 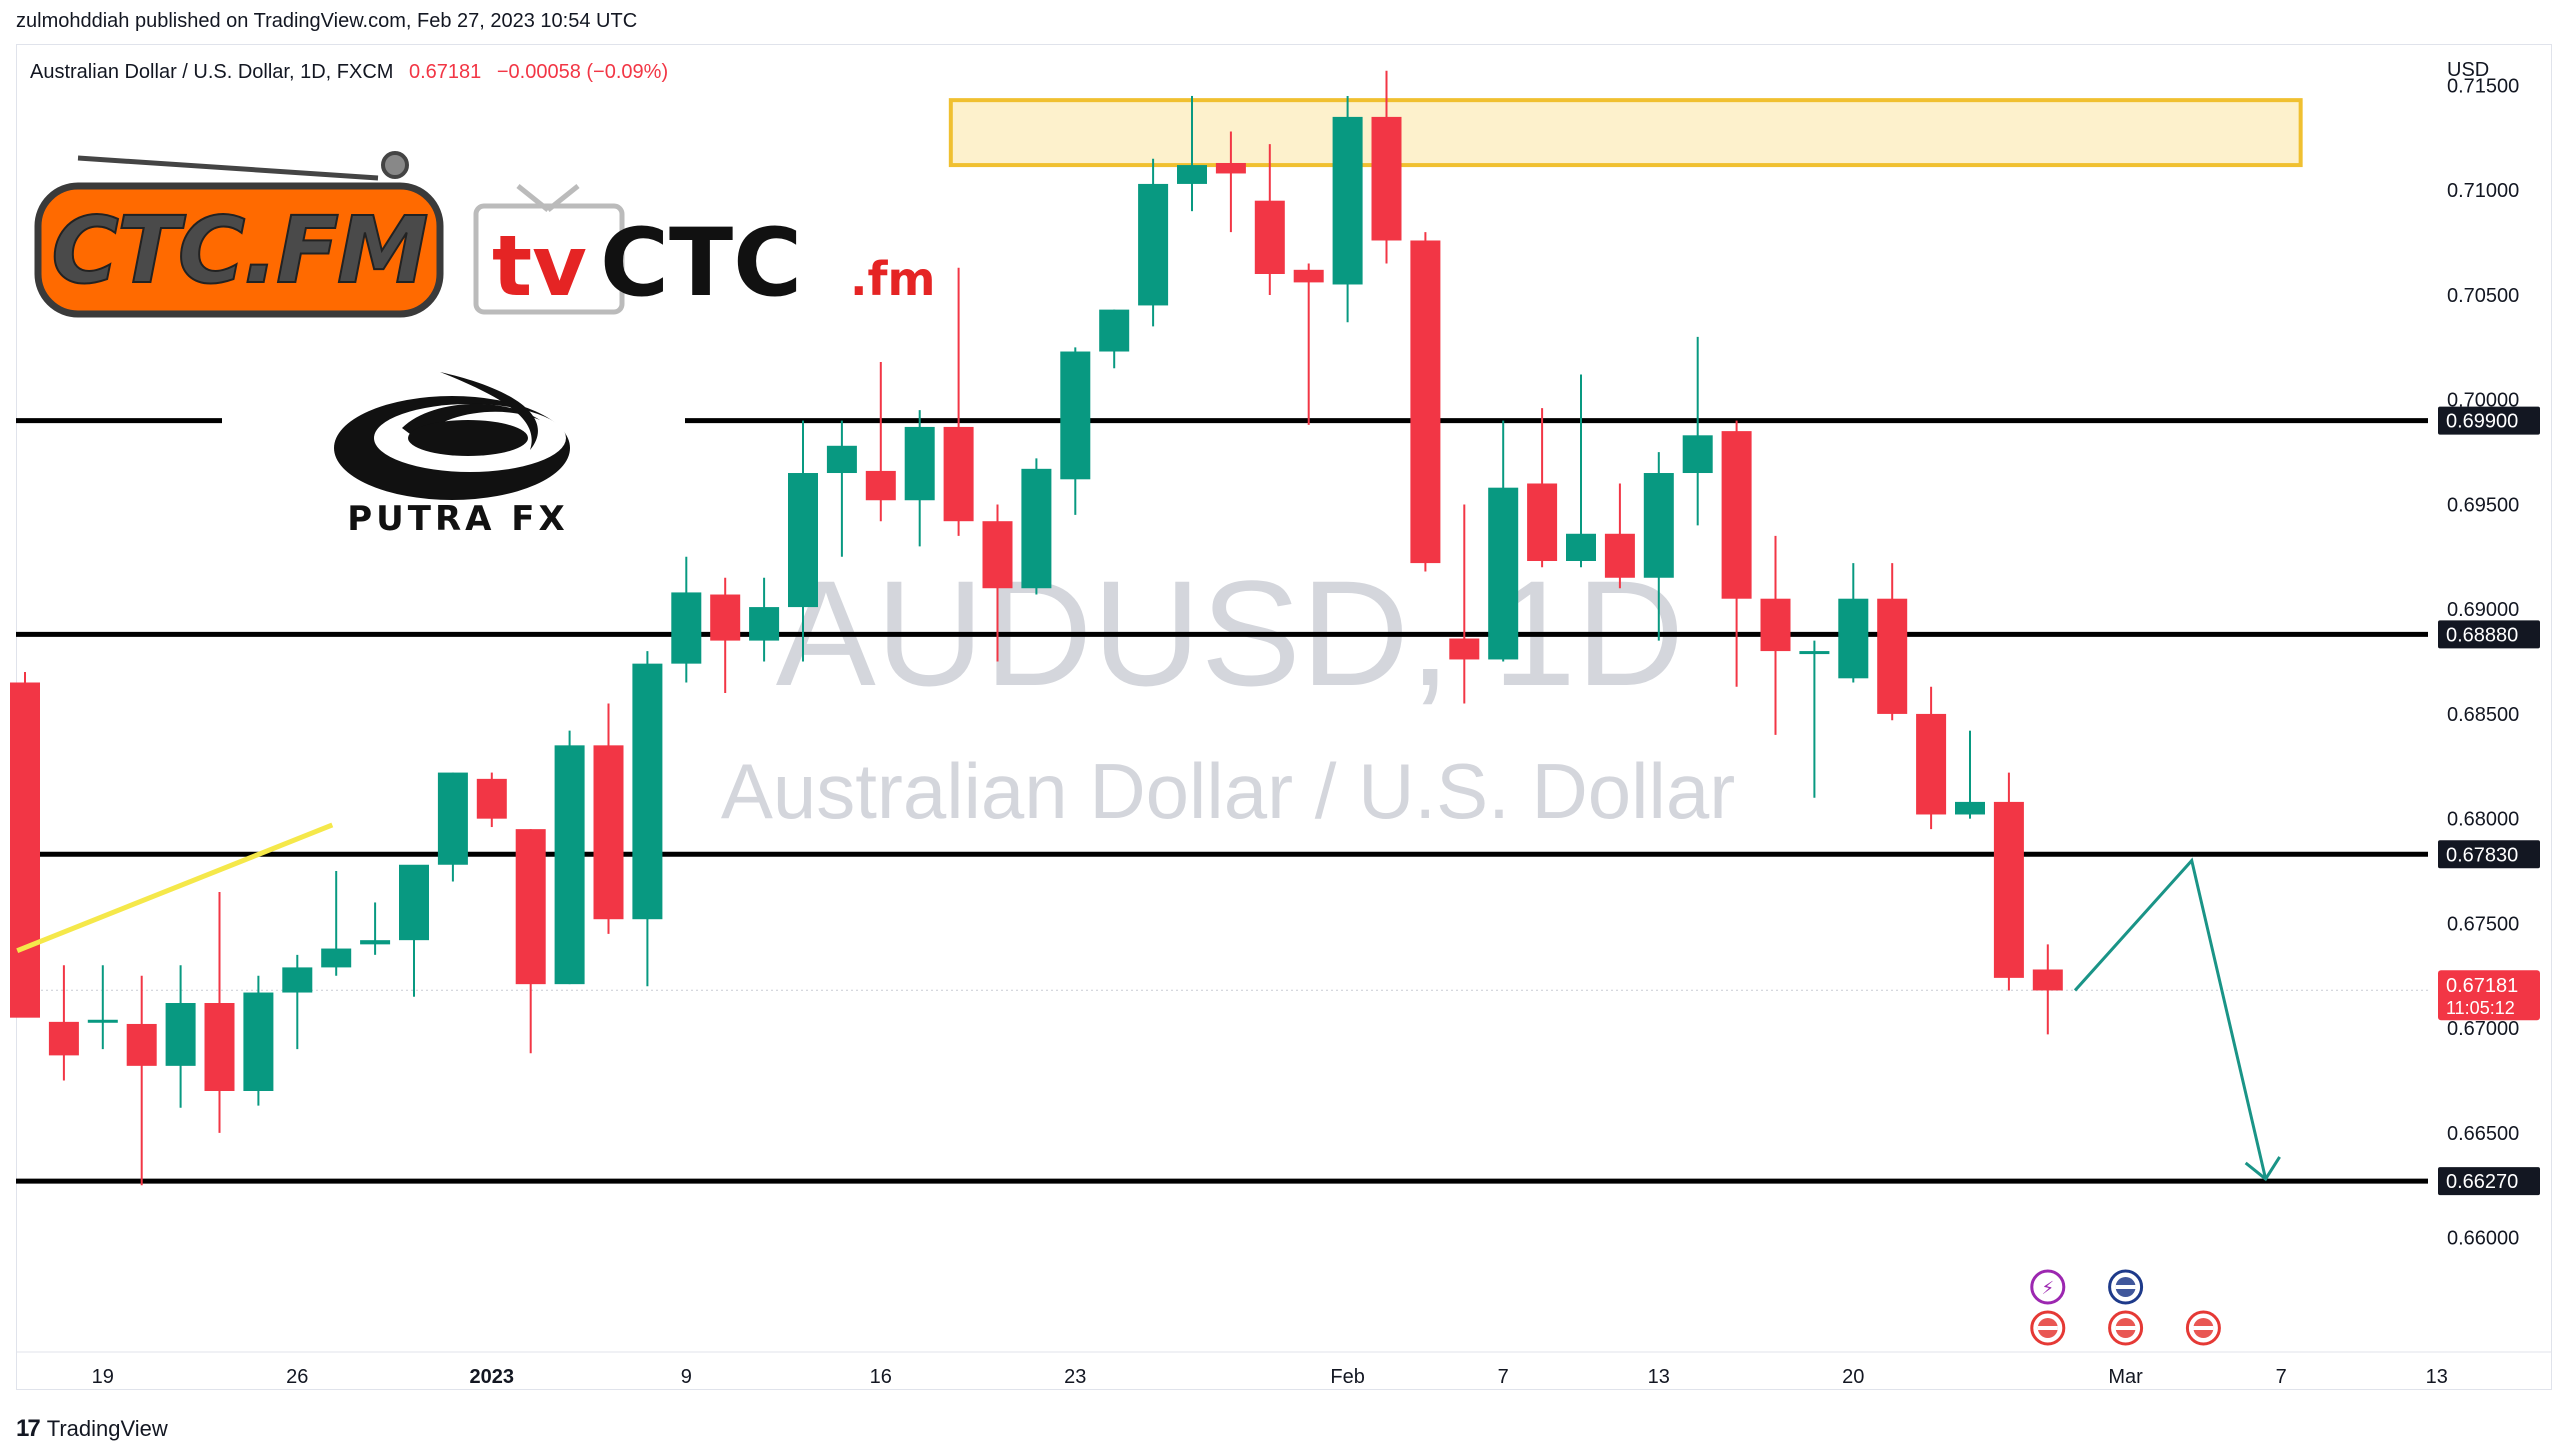 What do you see at coordinates (2482, 855) in the screenshot?
I see `level-price-badge-text: 0.67830` at bounding box center [2482, 855].